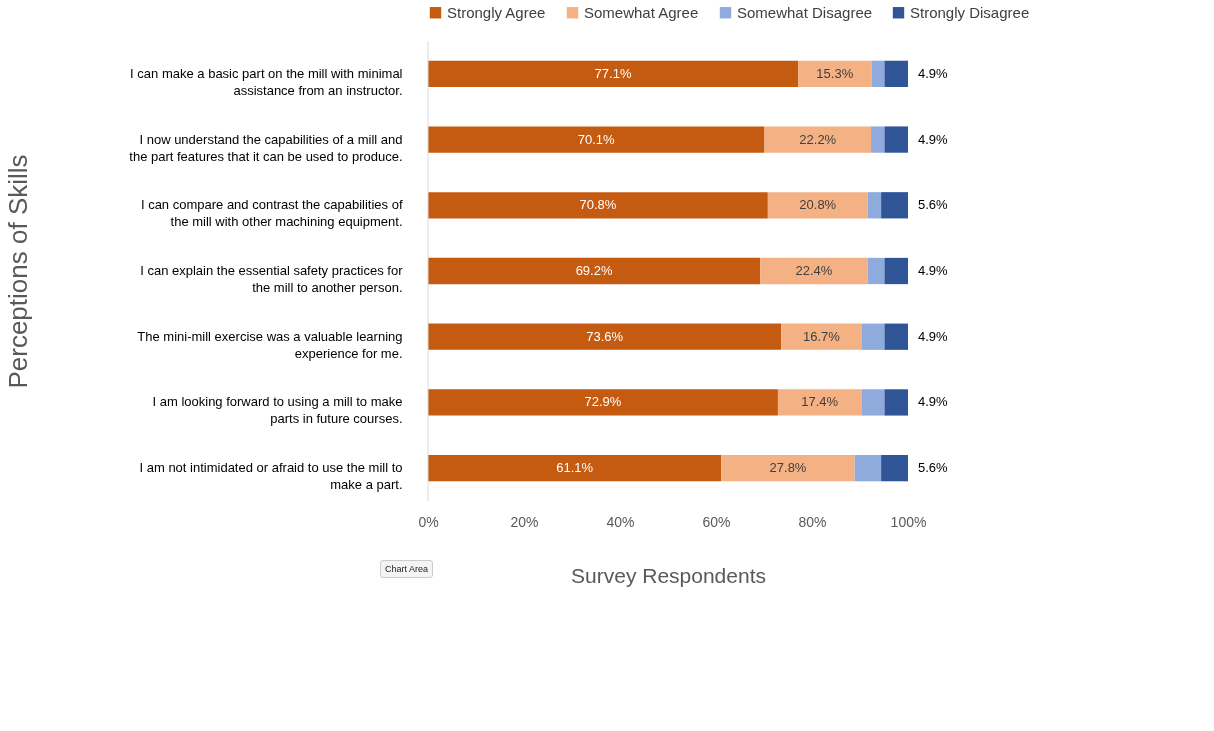  I want to click on data-label: 20.8%, so click(818, 205).